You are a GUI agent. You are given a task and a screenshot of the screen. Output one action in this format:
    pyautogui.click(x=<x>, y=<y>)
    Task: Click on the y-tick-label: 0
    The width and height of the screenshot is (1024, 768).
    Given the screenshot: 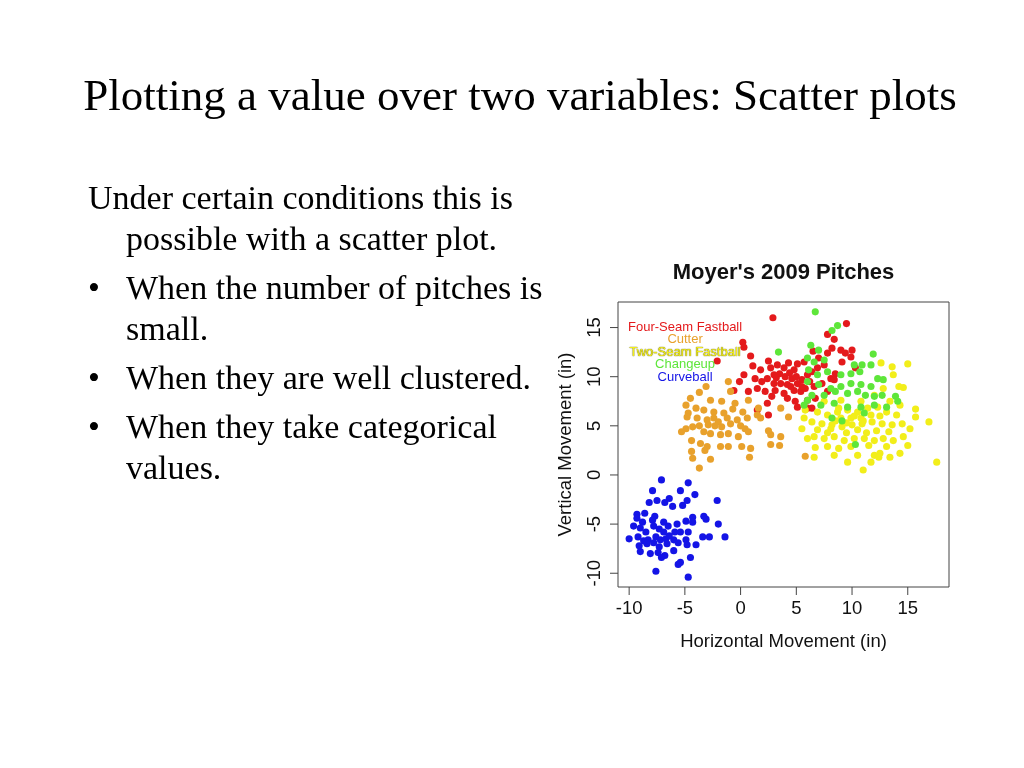 What is the action you would take?
    pyautogui.click(x=593, y=475)
    